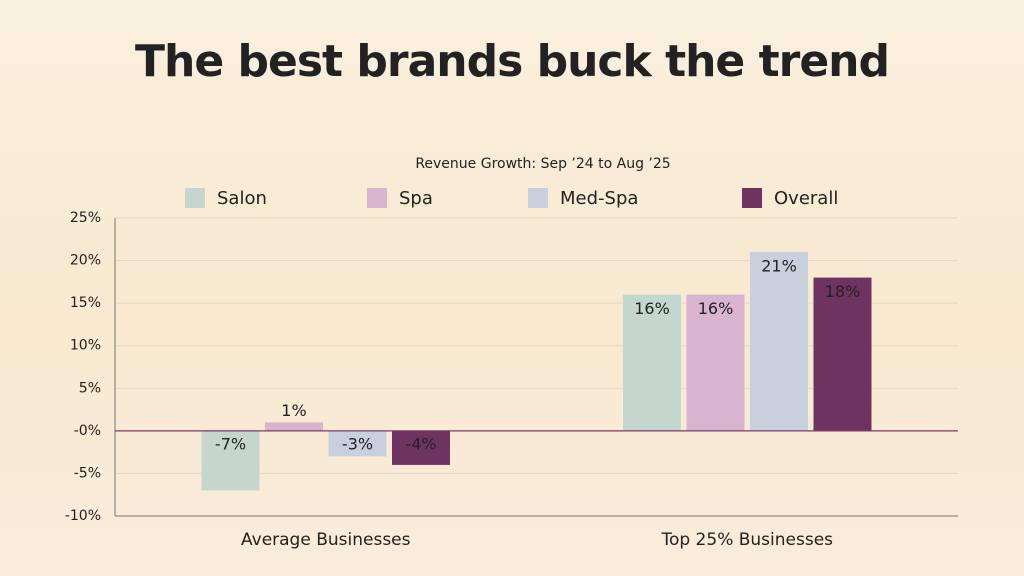  Describe the element at coordinates (87, 473) in the screenshot. I see `y-tick-label: -5%` at that location.